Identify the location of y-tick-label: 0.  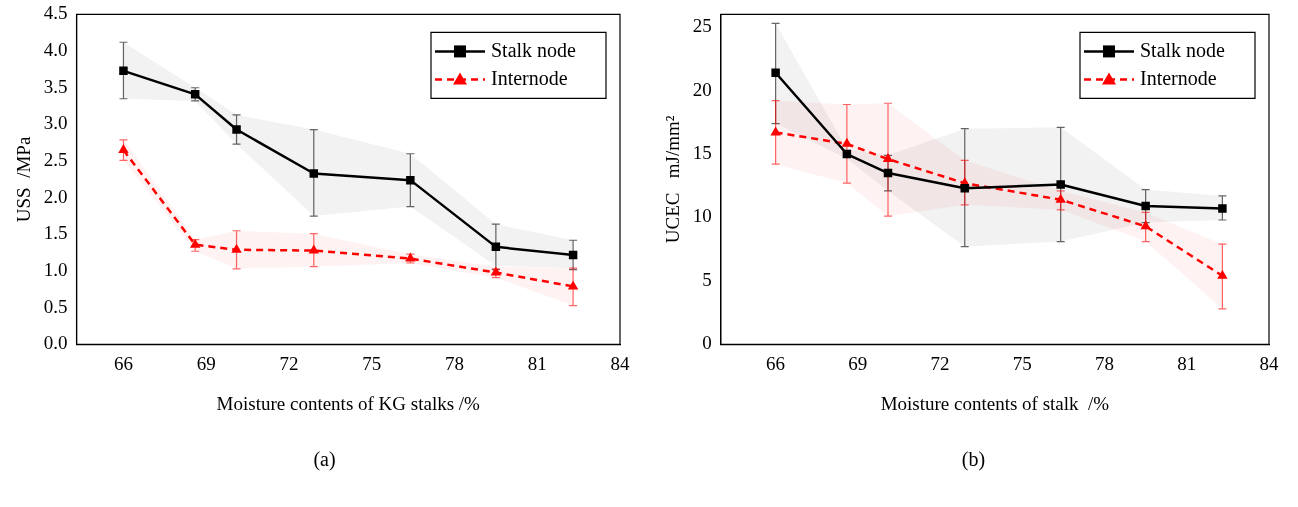
(707, 343).